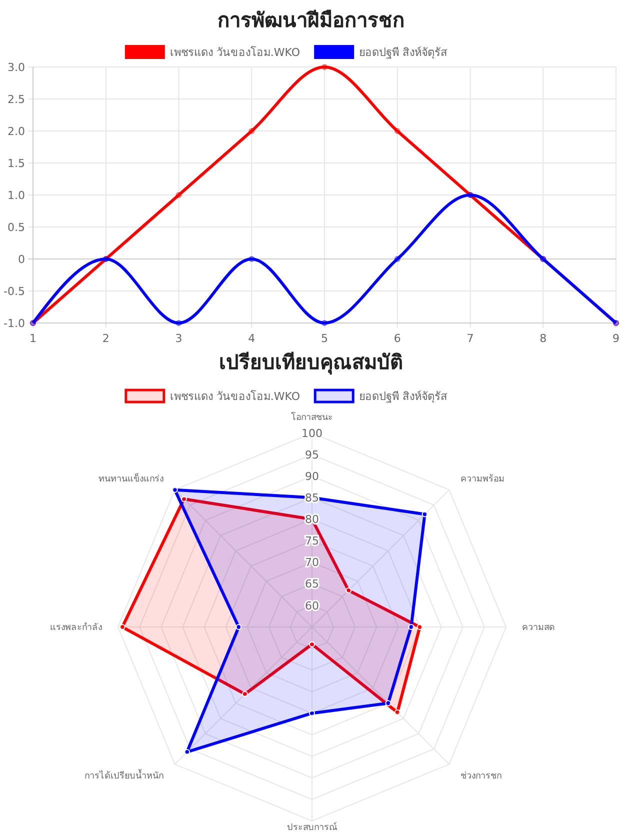 The image size is (622, 837). Describe the element at coordinates (312, 584) in the screenshot. I see `y-tick-label: 65` at that location.